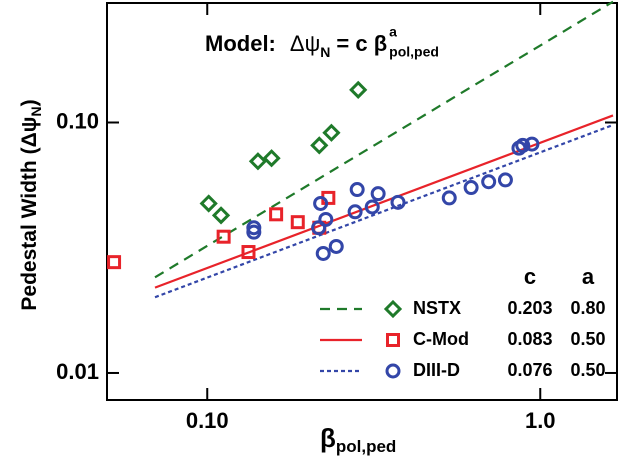 Image resolution: width=630 pixels, height=467 pixels. Describe the element at coordinates (441, 339) in the screenshot. I see `legend-label: C-Mod` at that location.